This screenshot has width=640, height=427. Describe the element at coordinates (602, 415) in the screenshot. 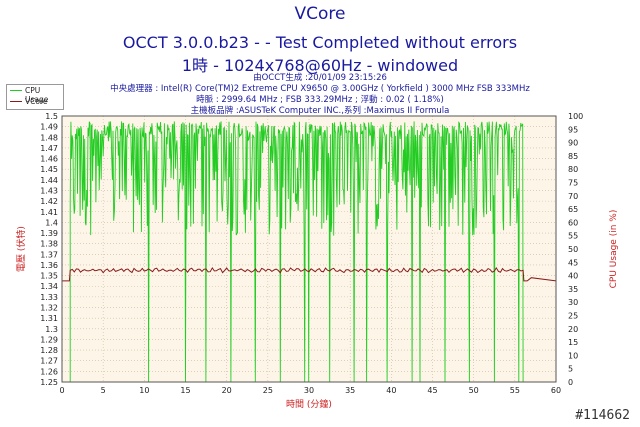

I see `watermark: #114662` at that location.